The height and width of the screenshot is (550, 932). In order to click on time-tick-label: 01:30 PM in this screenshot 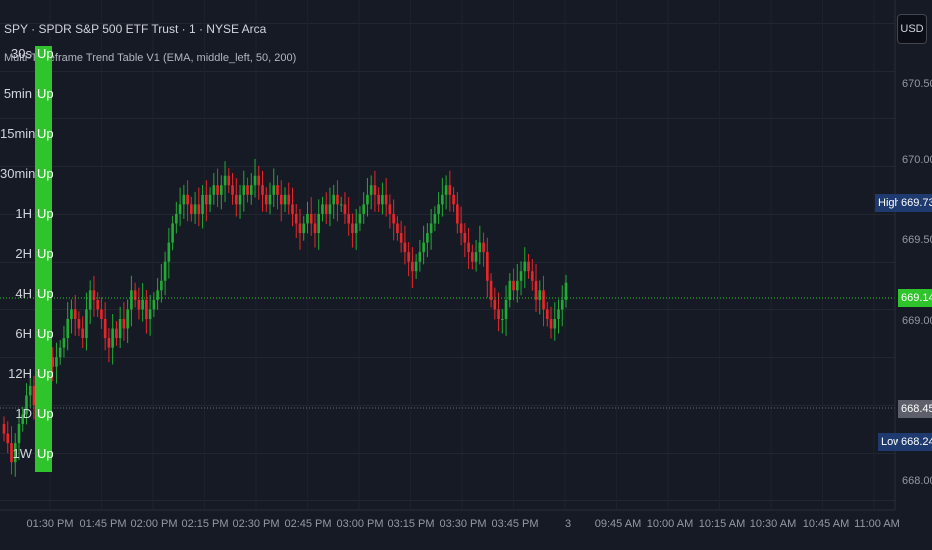, I will do `click(50, 524)`.